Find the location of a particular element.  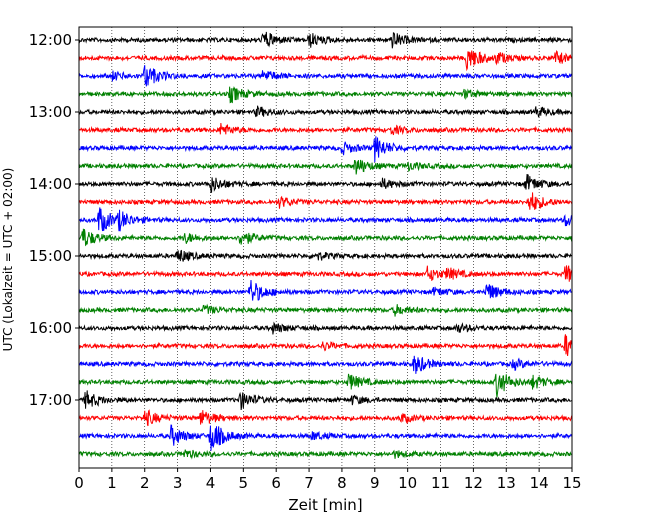

x-tick-label-3: 3 is located at coordinates (178, 483).